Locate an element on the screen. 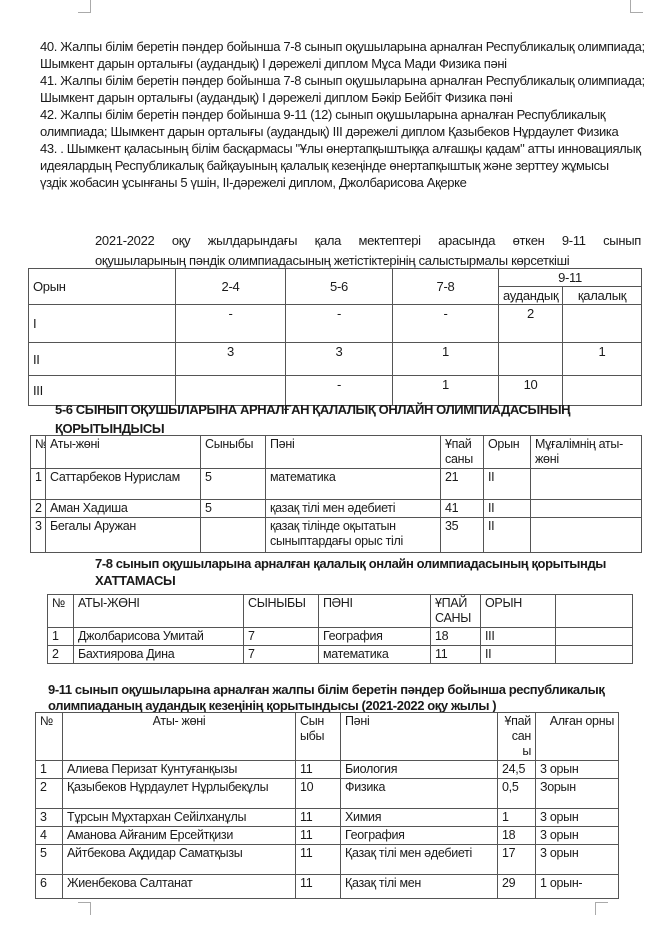 The height and width of the screenshot is (950, 666). header-row: № АТЫ-ЖӨНІ СЫНЫБЫ ПӘНІ ҰПАЙ САНЫ ОРЫН is located at coordinates (340, 611).